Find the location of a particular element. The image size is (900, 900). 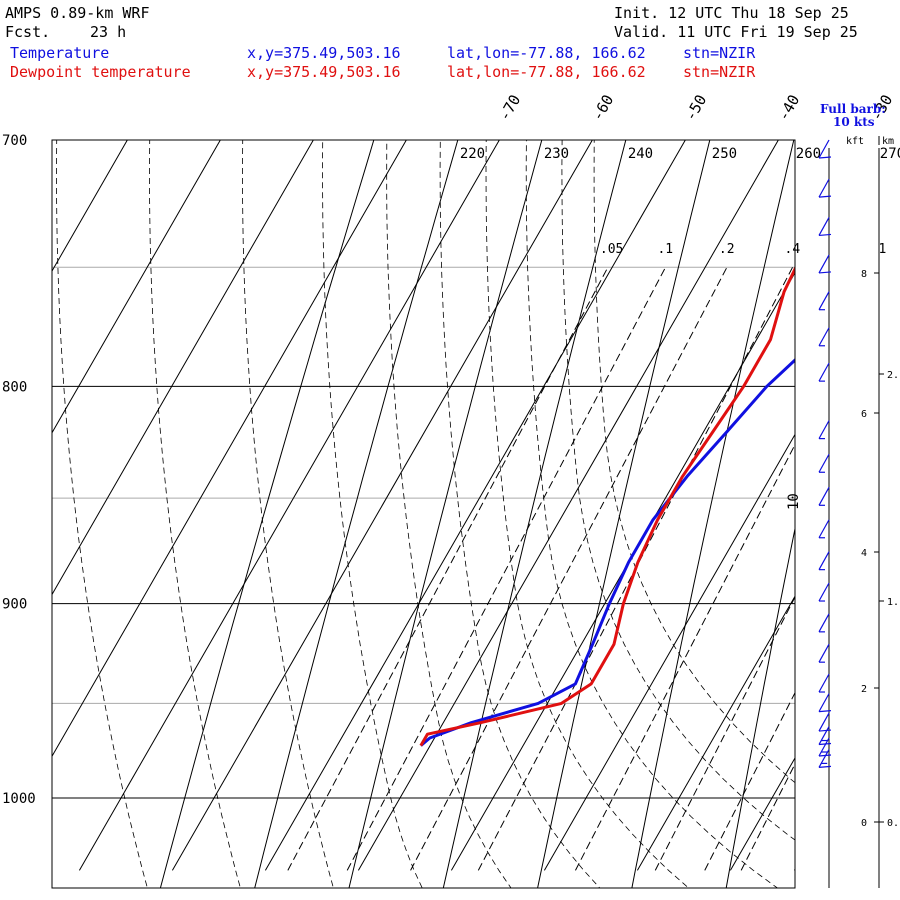

pressure-tick-label: 700 is located at coordinates (14, 141).